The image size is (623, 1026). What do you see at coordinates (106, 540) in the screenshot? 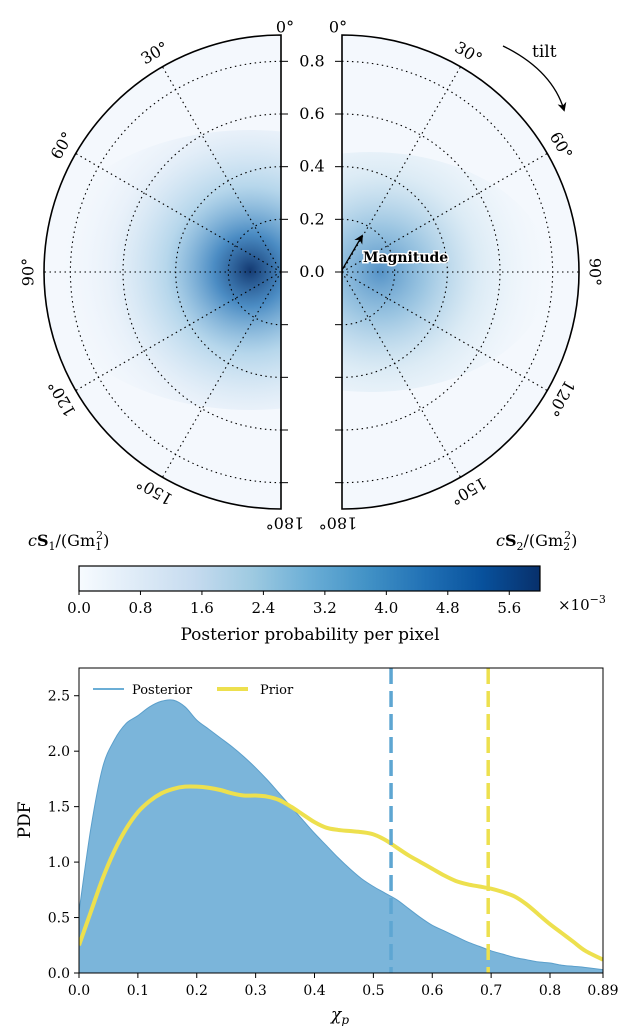
I see `left-label-close: )` at bounding box center [106, 540].